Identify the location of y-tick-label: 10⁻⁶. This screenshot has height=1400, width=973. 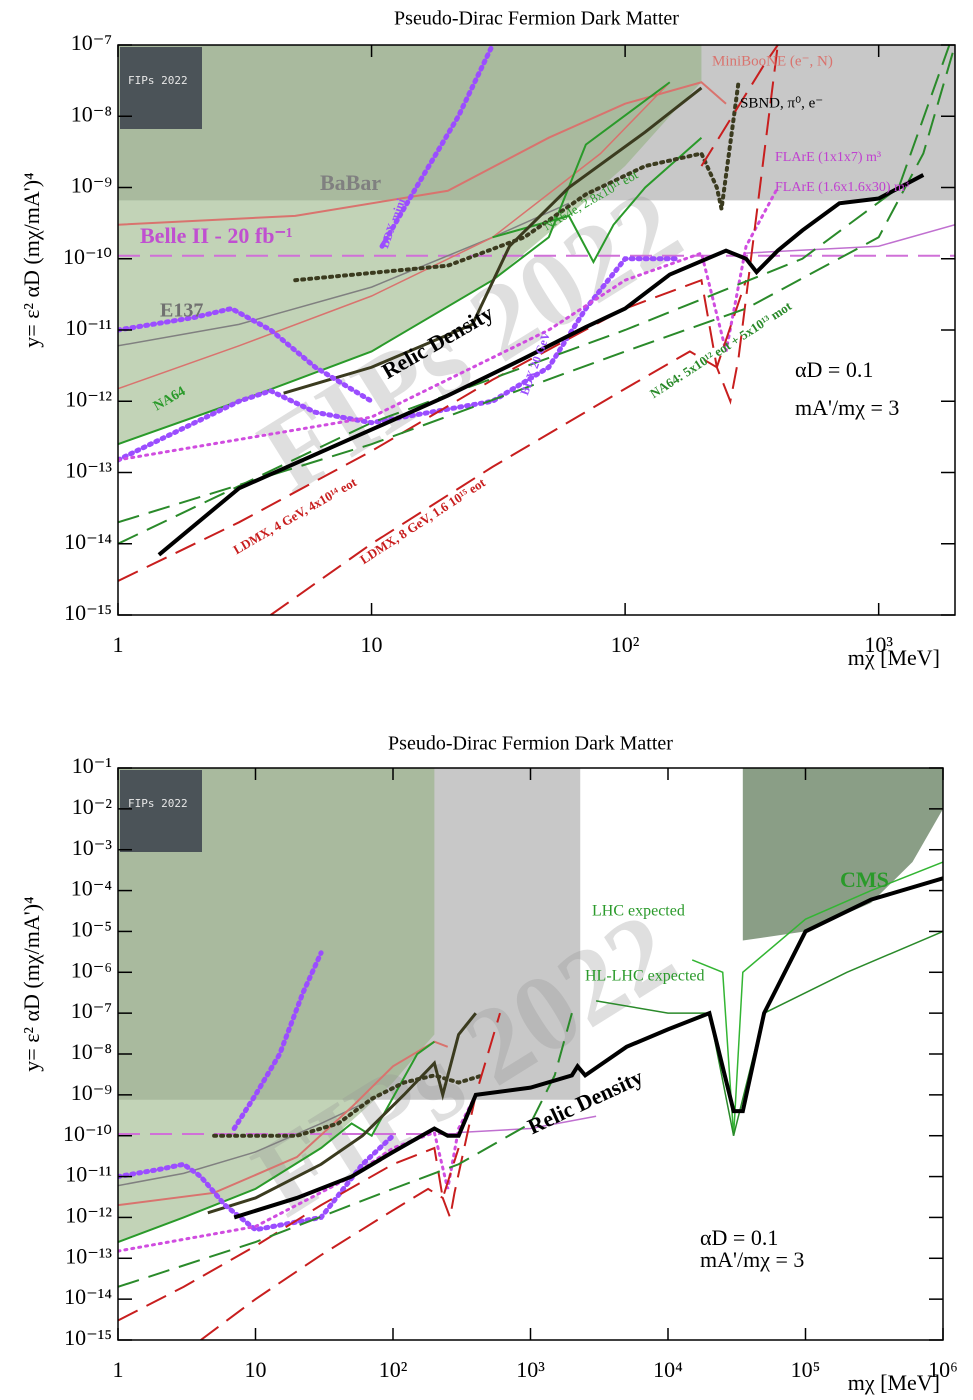
(91, 969).